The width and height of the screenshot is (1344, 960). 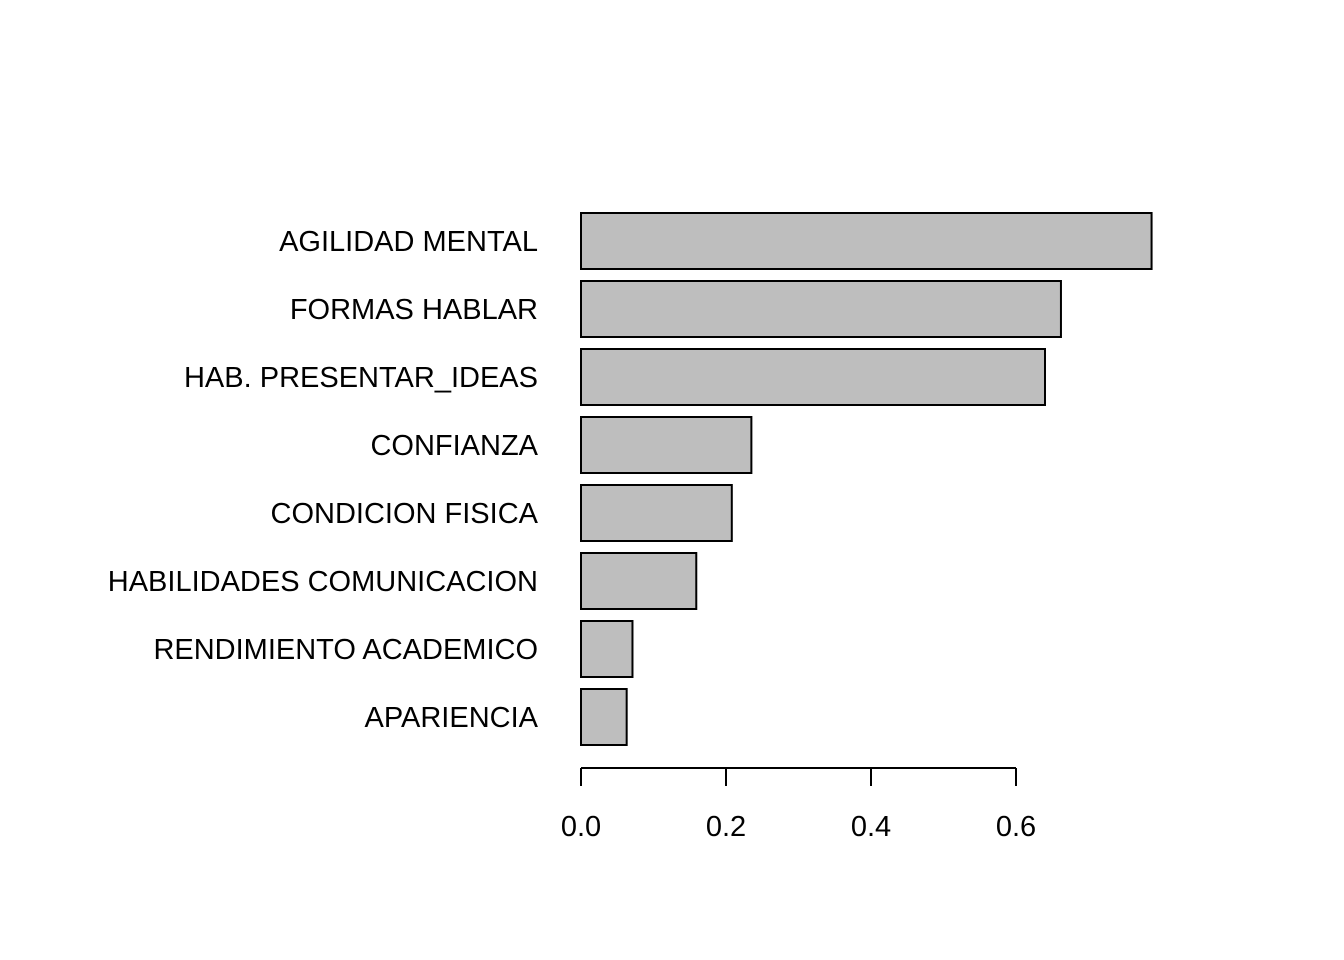 What do you see at coordinates (604, 717) in the screenshot?
I see `bar-apariencia` at bounding box center [604, 717].